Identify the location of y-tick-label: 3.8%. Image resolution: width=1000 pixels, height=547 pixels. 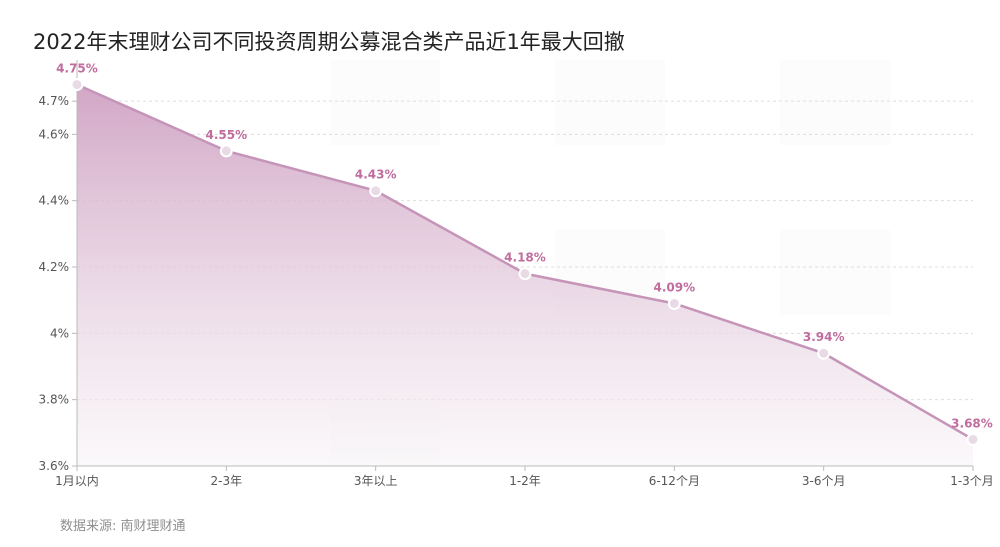
(54, 400).